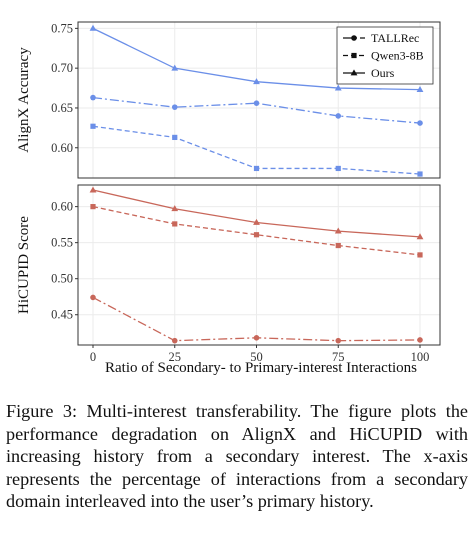  I want to click on legend-marker-ours, so click(354, 72).